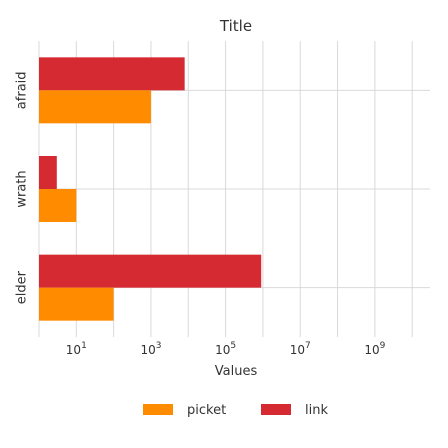 This screenshot has height=448, width=448. What do you see at coordinates (150, 271) in the screenshot?
I see `bar-link-elder` at bounding box center [150, 271].